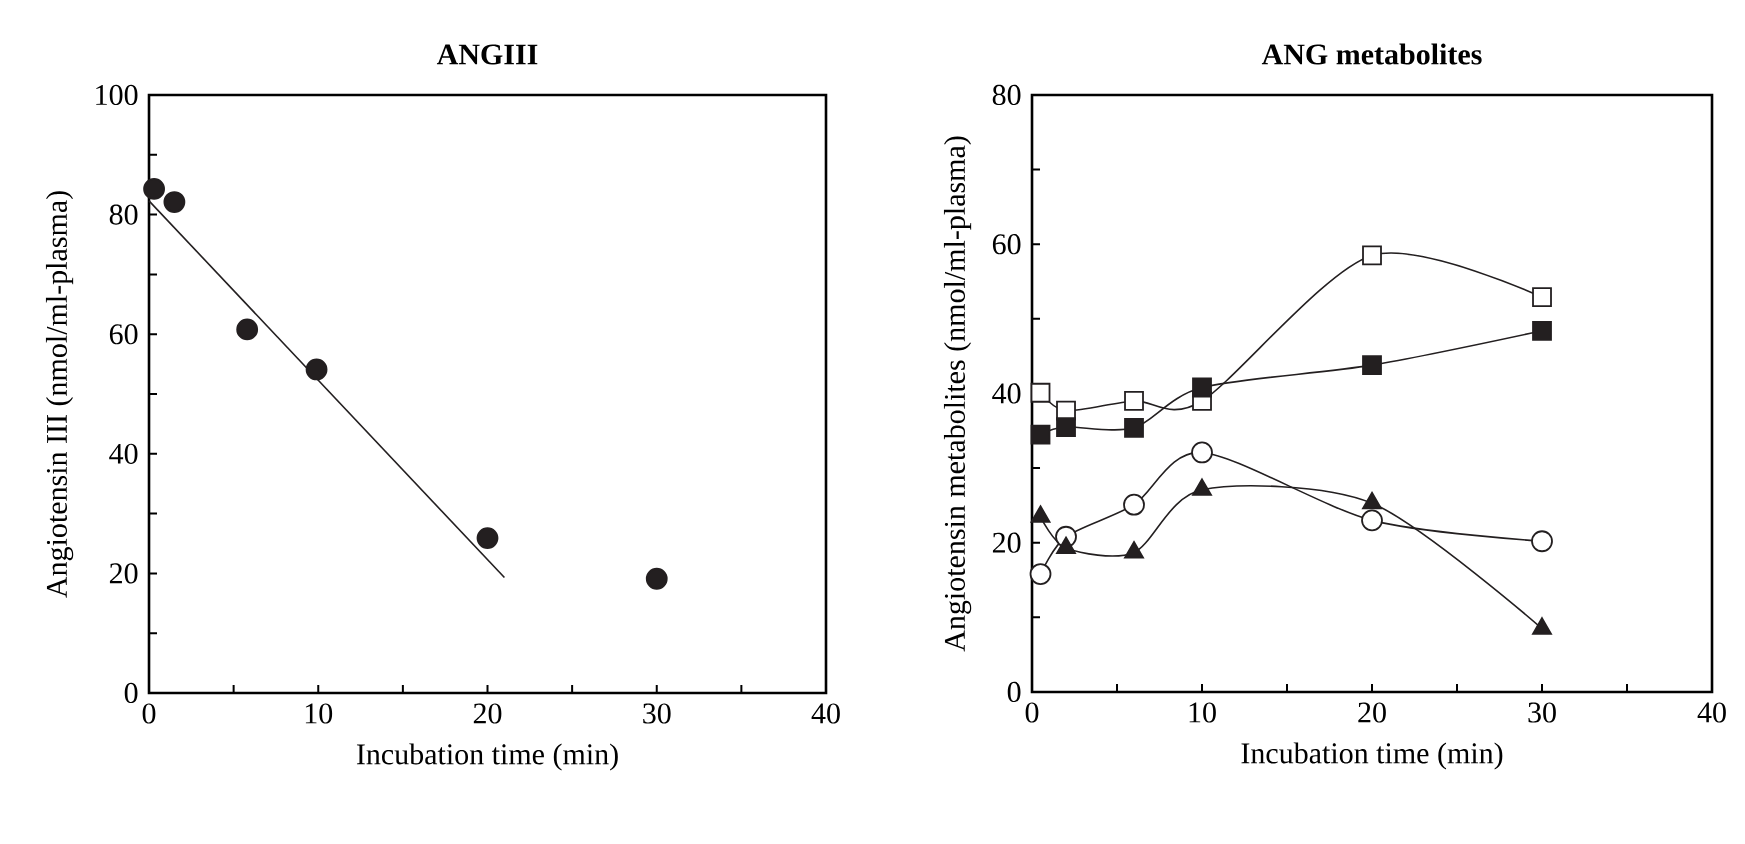  I want to click on y-axis-title: Angiotensin metabolites (nmol/ml-plasma), so click(957, 394).